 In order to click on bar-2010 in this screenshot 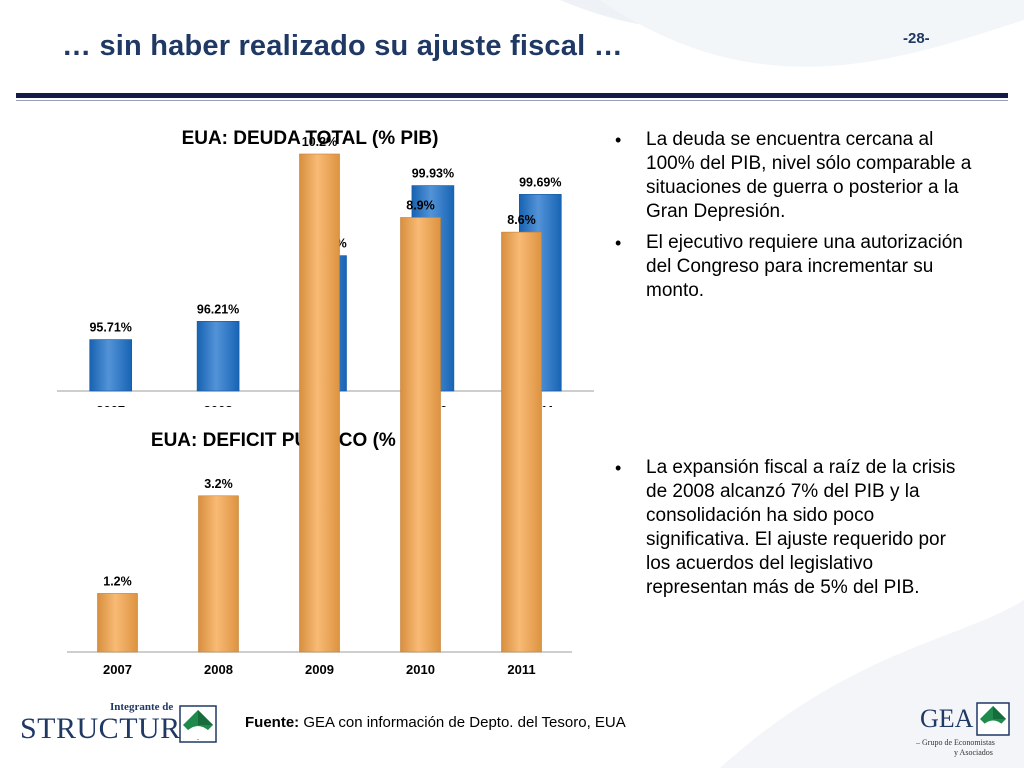, I will do `click(420, 435)`.